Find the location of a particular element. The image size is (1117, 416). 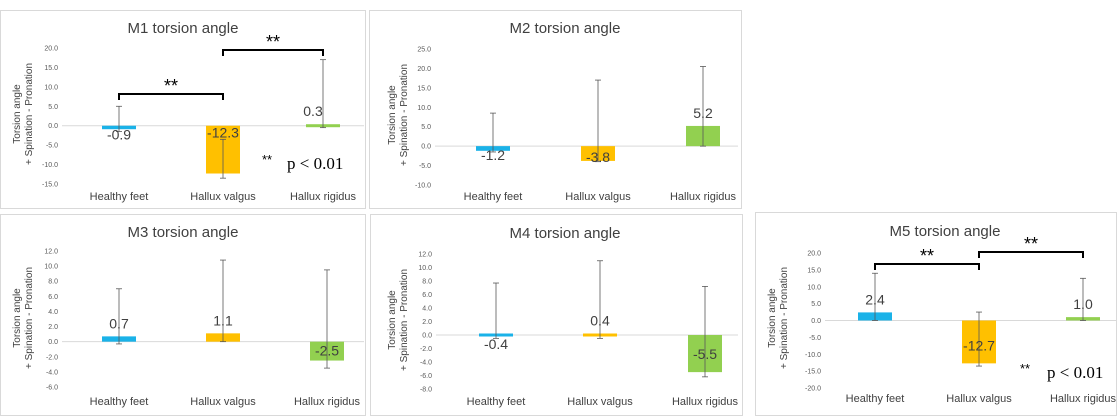

data-label: 0.7 is located at coordinates (119, 323).